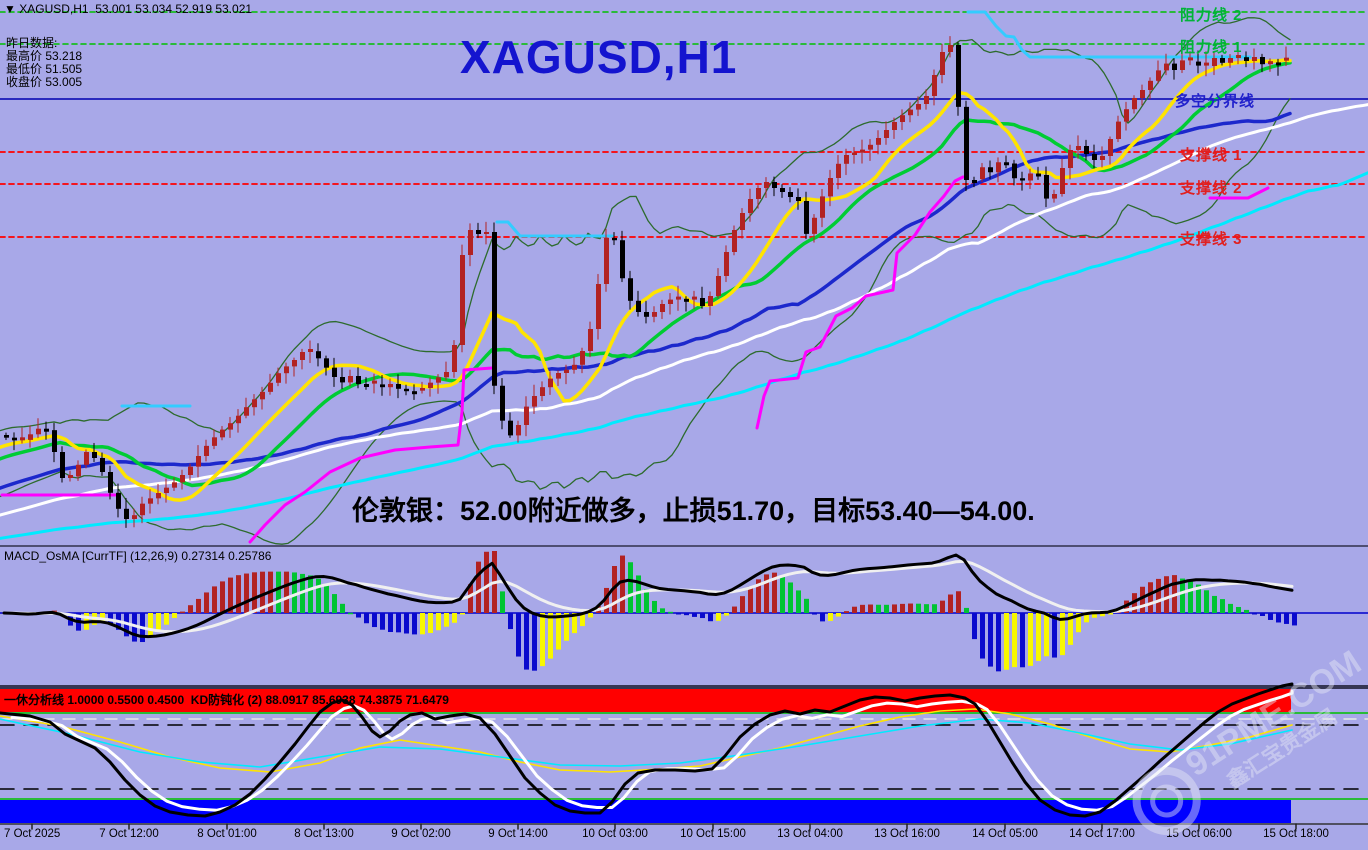  I want to click on x-axis-label: 14 Oct 05:00, so click(1005, 834).